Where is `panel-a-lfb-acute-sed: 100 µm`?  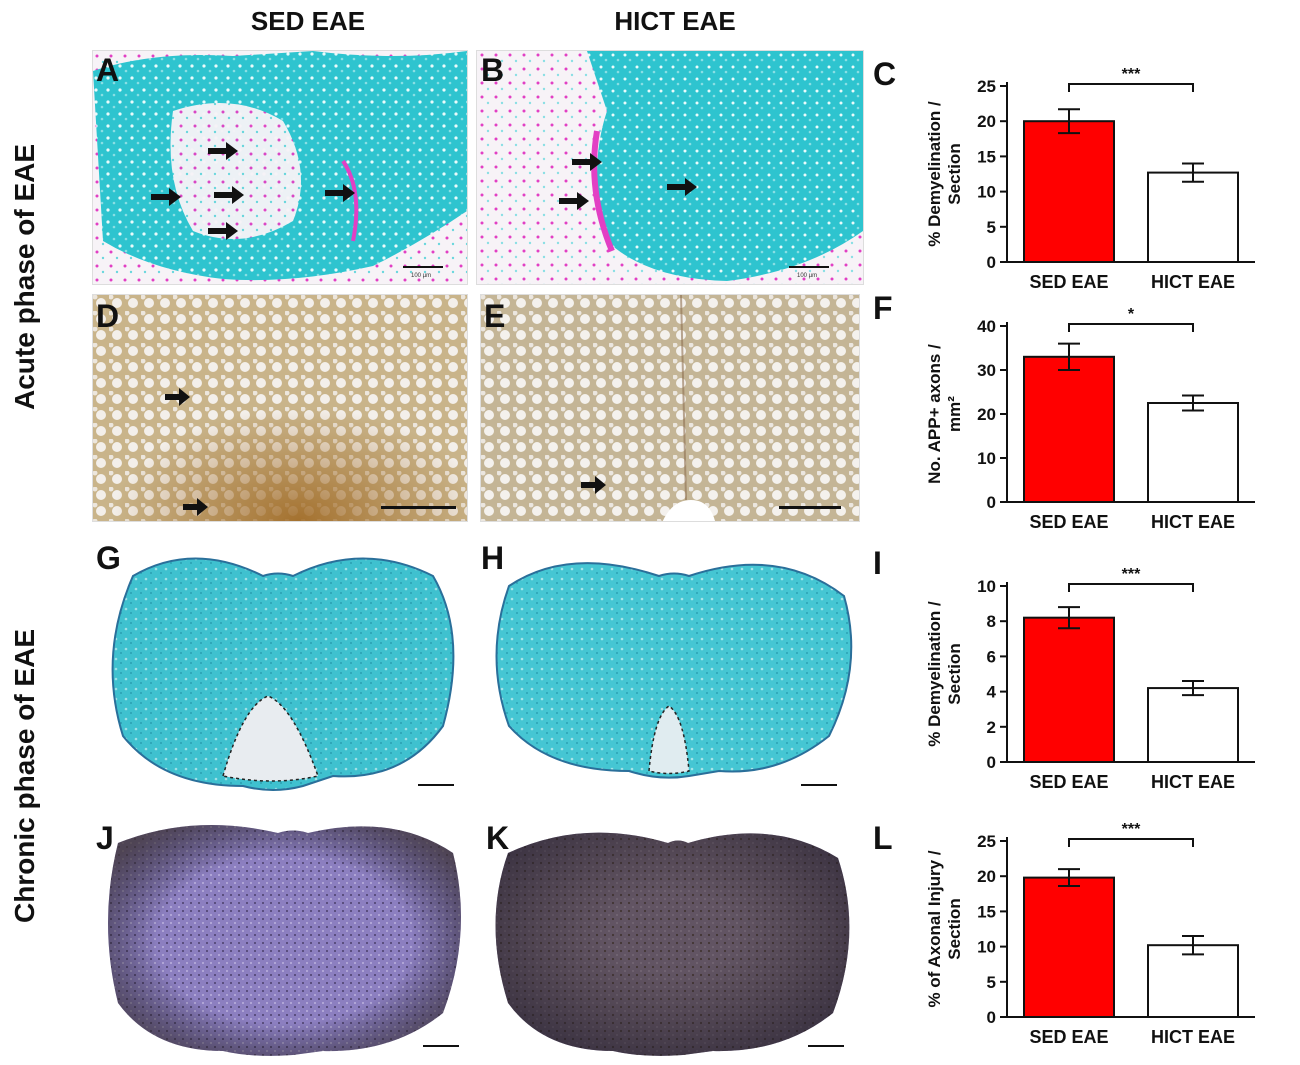 panel-a-lfb-acute-sed: 100 µm is located at coordinates (280, 167).